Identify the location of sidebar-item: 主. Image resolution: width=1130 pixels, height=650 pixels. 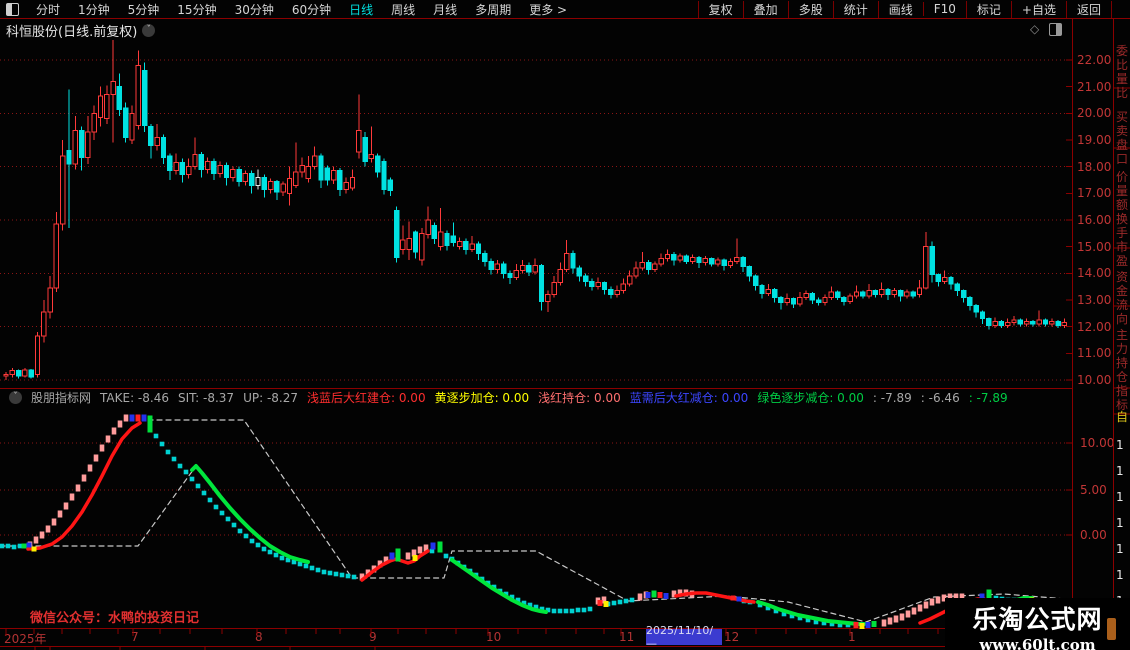
(1122, 335).